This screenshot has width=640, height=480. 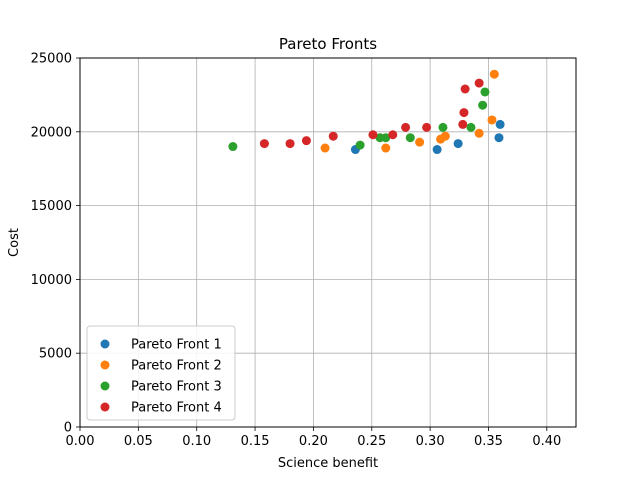 I want to click on x-tick-label: 0.25, so click(x=371, y=441).